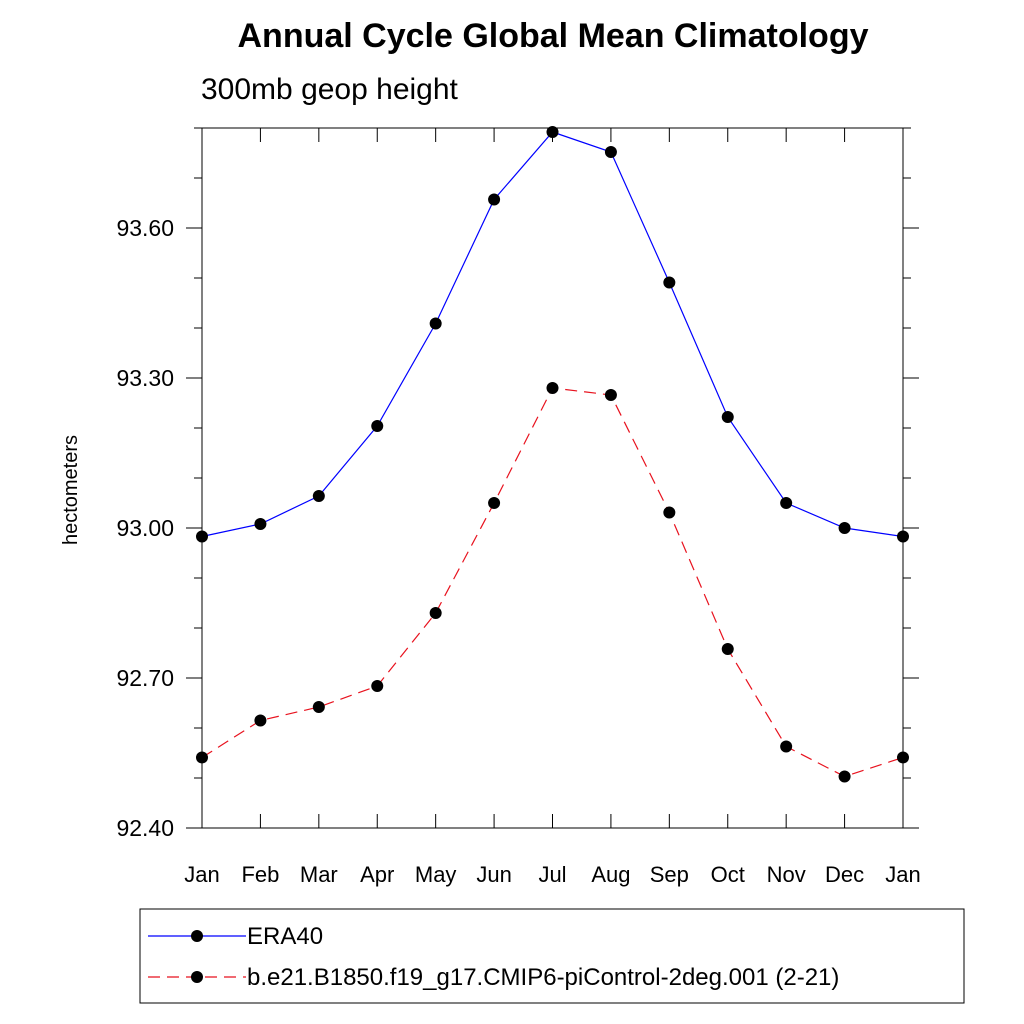 This screenshot has width=1024, height=1024. What do you see at coordinates (145, 828) in the screenshot?
I see `y-tick-label: 92.40` at bounding box center [145, 828].